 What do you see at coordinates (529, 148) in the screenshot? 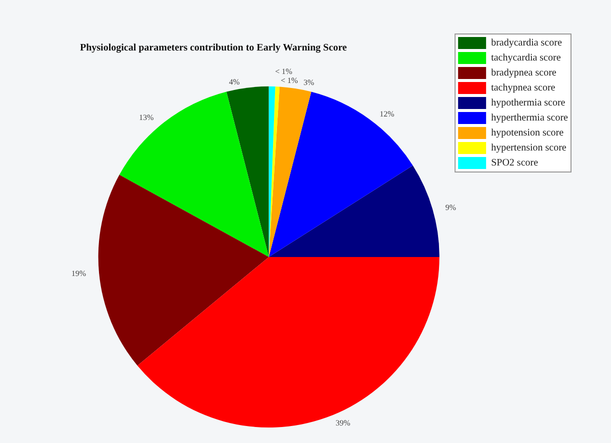
I see `legend-label: hypertension score` at bounding box center [529, 148].